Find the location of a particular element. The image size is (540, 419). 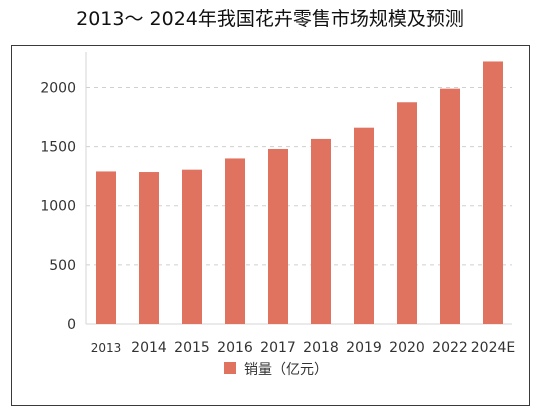

y-tick-label: 1000 is located at coordinates (58, 207).